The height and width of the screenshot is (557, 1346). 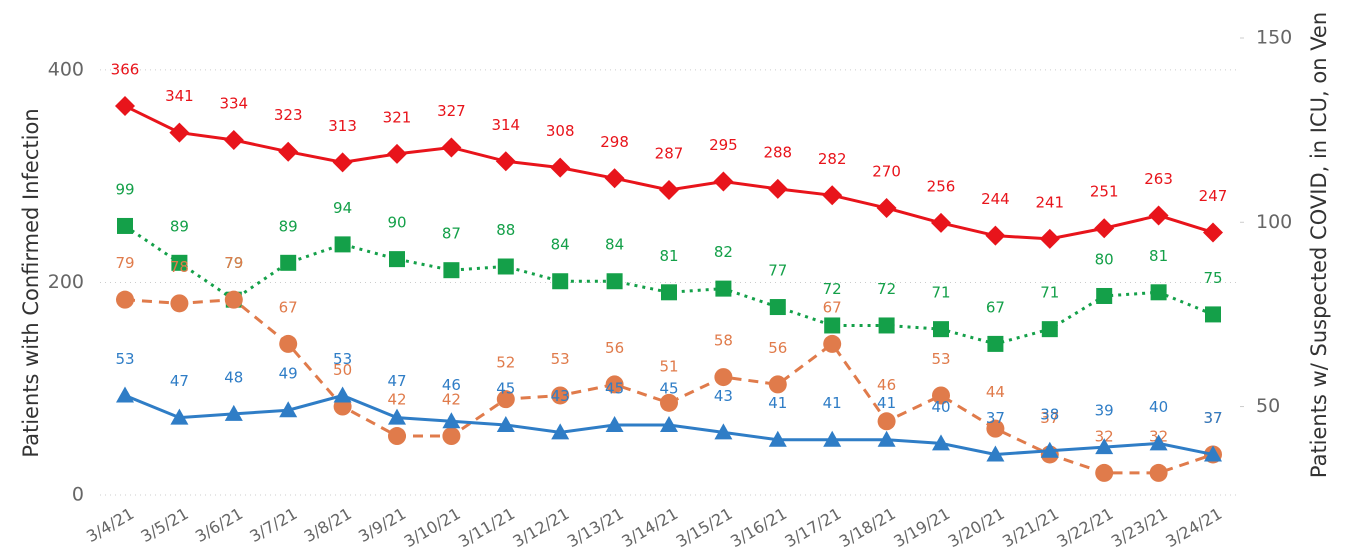 I want to click on data-label: 84, so click(x=560, y=245).